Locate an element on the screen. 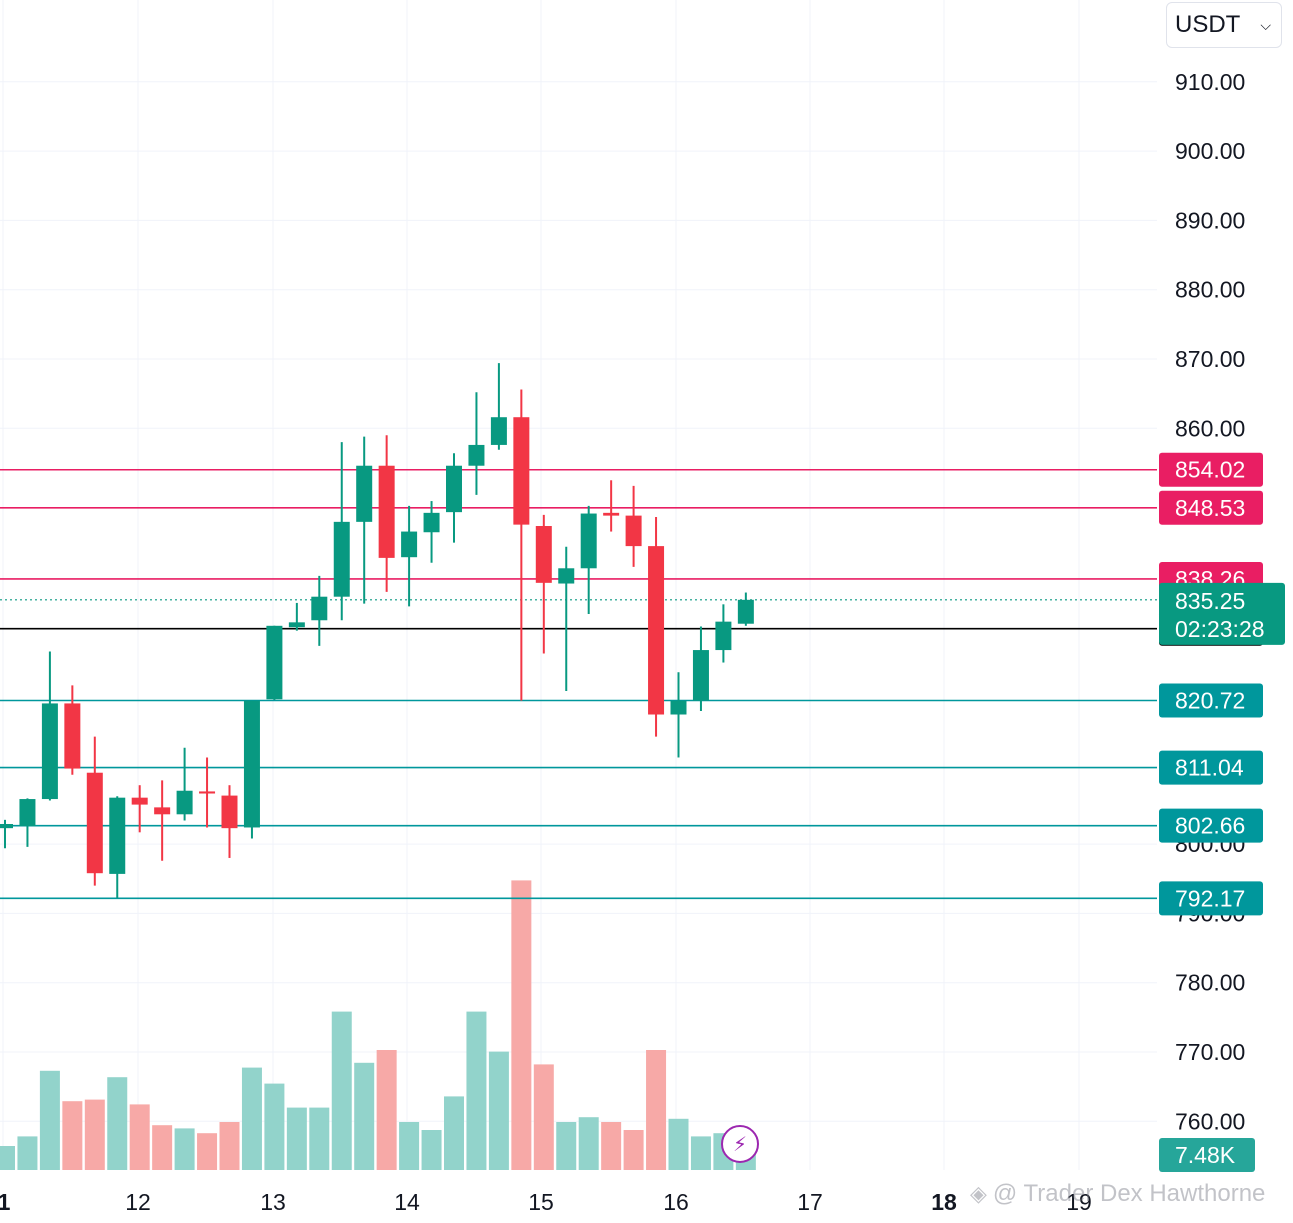  price-label-820.72-text: 820.72 is located at coordinates (1210, 701).